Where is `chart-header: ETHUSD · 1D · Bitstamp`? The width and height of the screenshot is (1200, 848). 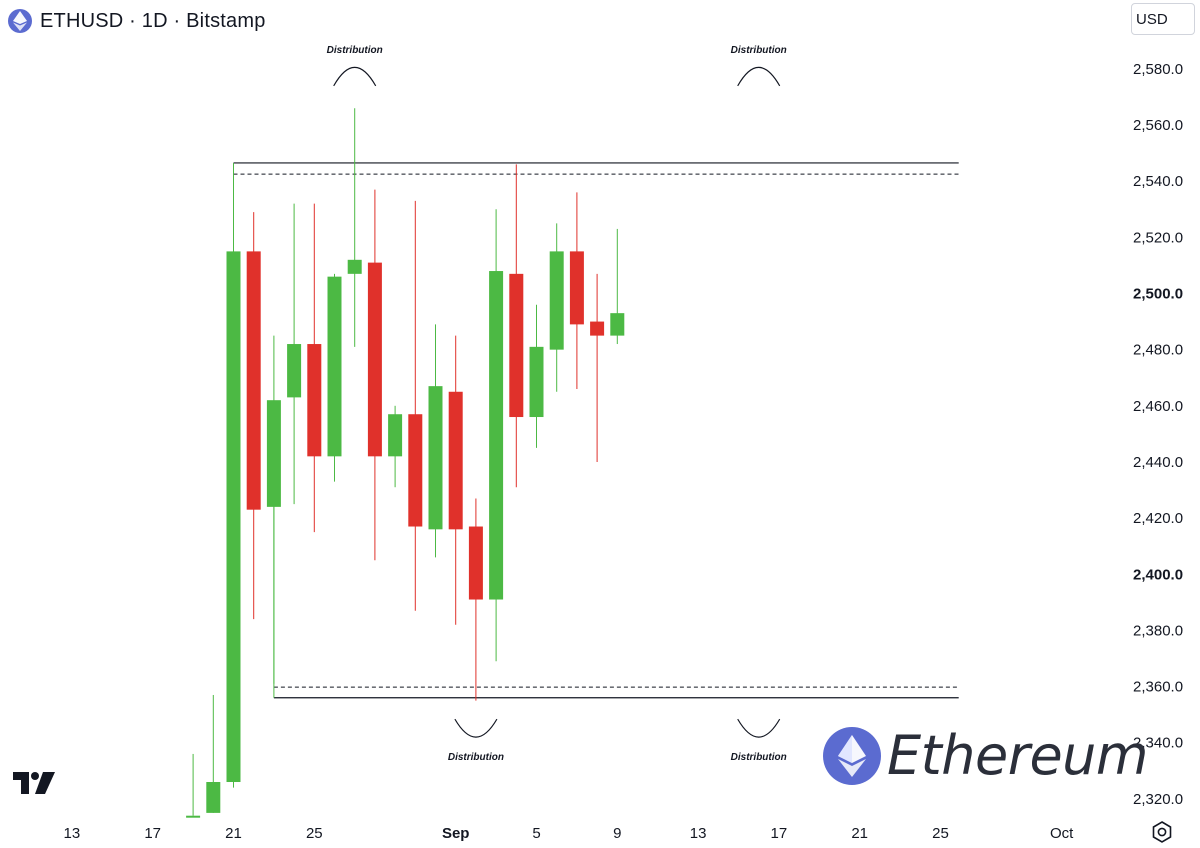 chart-header: ETHUSD · 1D · Bitstamp is located at coordinates (137, 21).